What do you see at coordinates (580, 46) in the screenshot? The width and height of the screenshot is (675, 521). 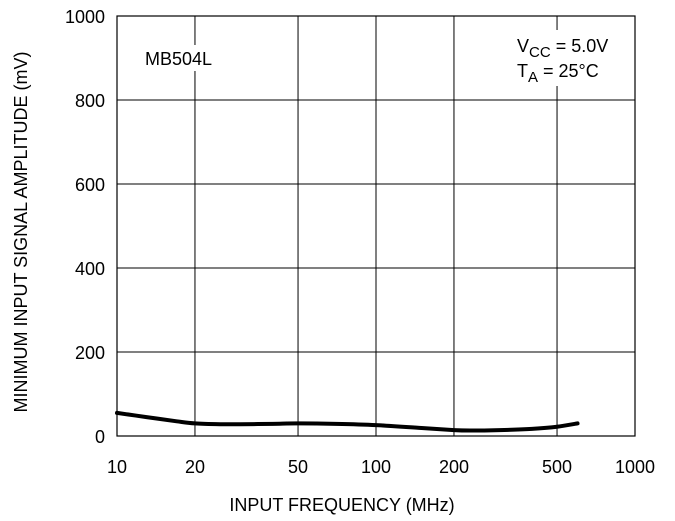 I see `vcc-value: = 5.0V` at bounding box center [580, 46].